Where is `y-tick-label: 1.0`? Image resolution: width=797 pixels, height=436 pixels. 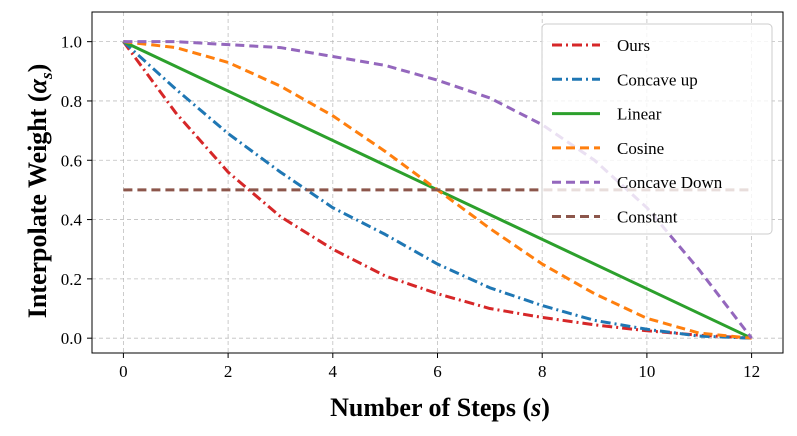
y-tick-label: 1.0 is located at coordinates (71, 42).